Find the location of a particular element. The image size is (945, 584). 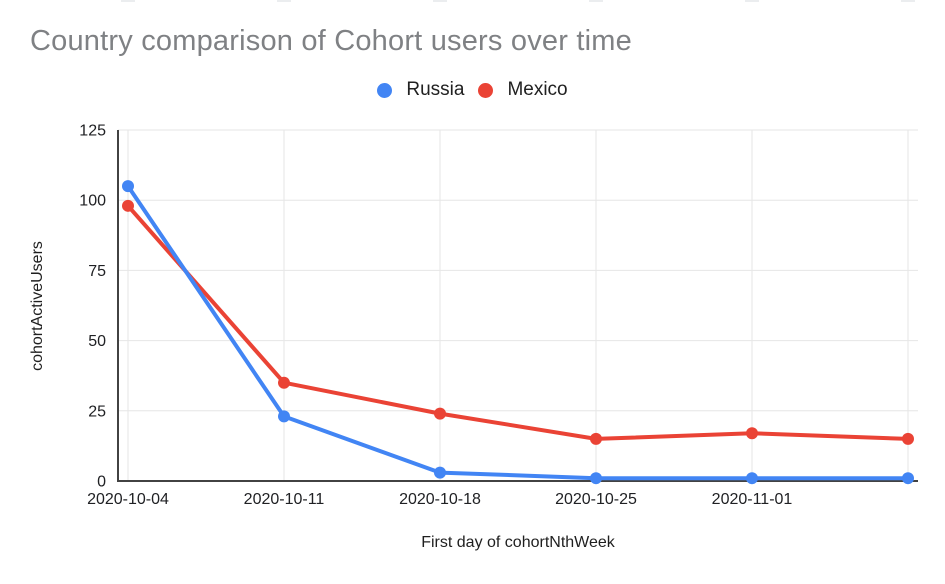

y-axis-title: cohortActiveUsers is located at coordinates (37, 306).